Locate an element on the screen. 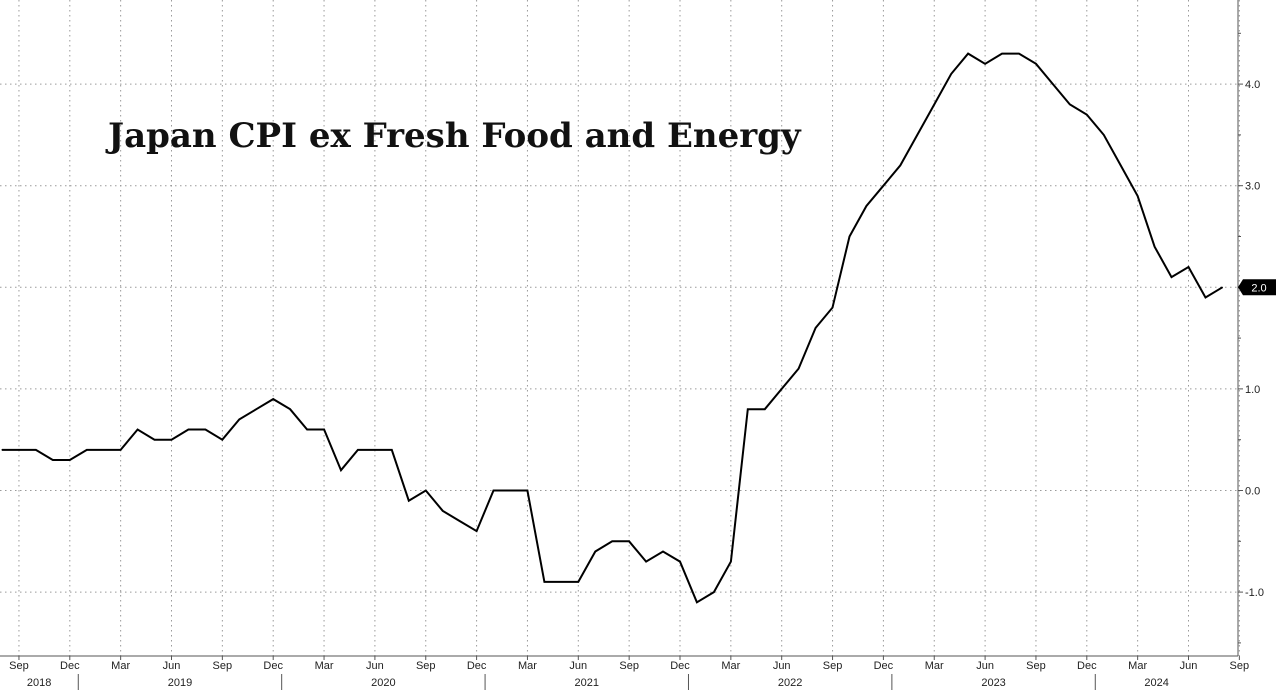 Image resolution: width=1280 pixels, height=690 pixels. x-year-label: 2019 is located at coordinates (180, 683).